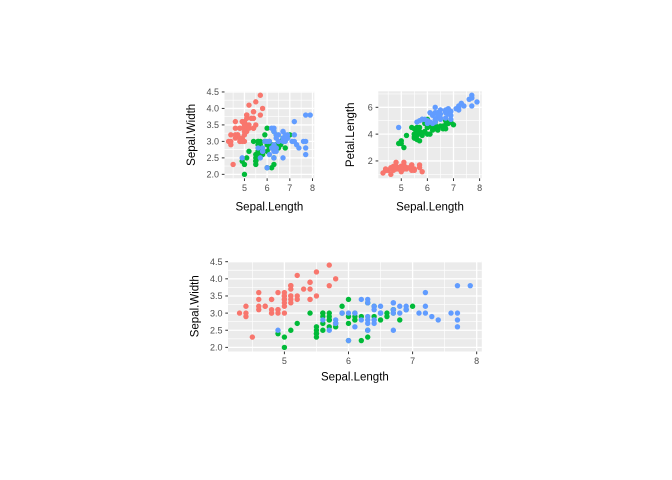 The image size is (672, 480). I want to click on y-tick-label: 4.0, so click(212, 109).